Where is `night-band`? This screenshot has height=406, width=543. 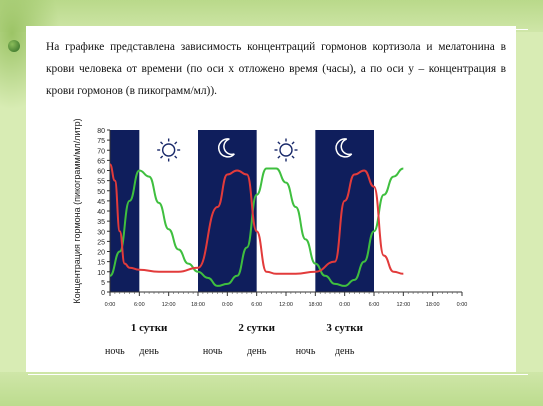
night-band is located at coordinates (227, 211).